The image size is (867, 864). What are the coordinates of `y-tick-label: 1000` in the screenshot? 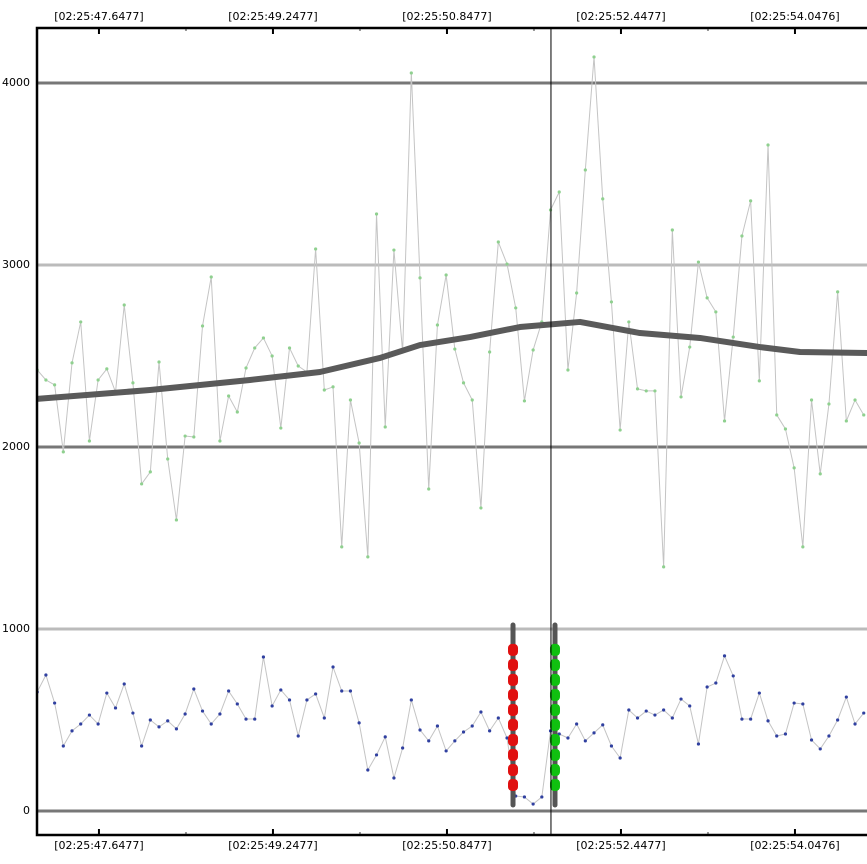 It's located at (16, 628).